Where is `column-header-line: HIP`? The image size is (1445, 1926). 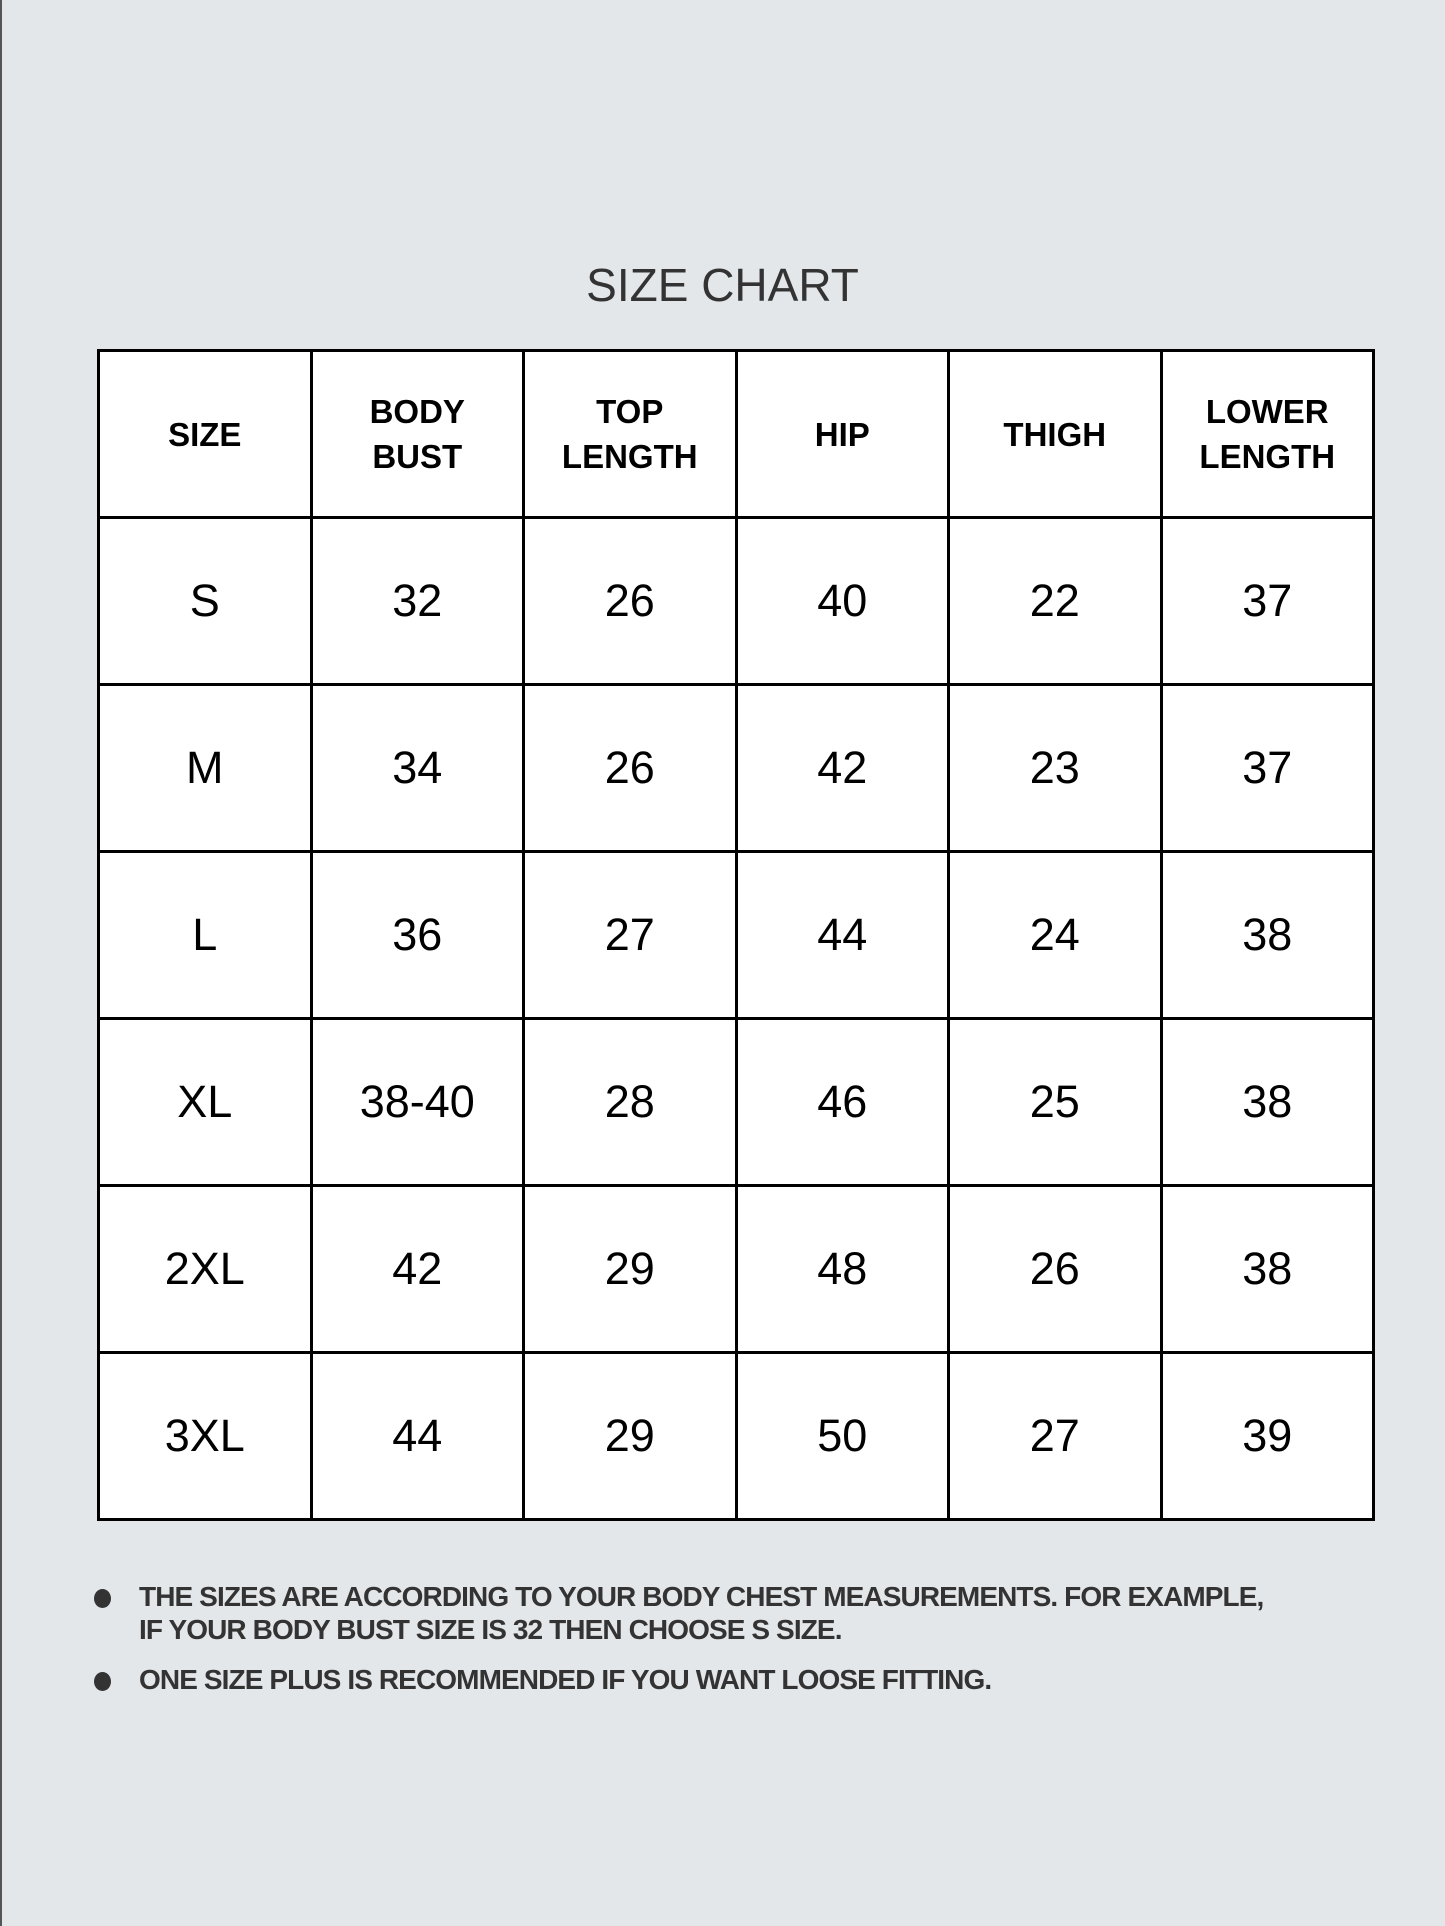
column-header-line: HIP is located at coordinates (842, 434).